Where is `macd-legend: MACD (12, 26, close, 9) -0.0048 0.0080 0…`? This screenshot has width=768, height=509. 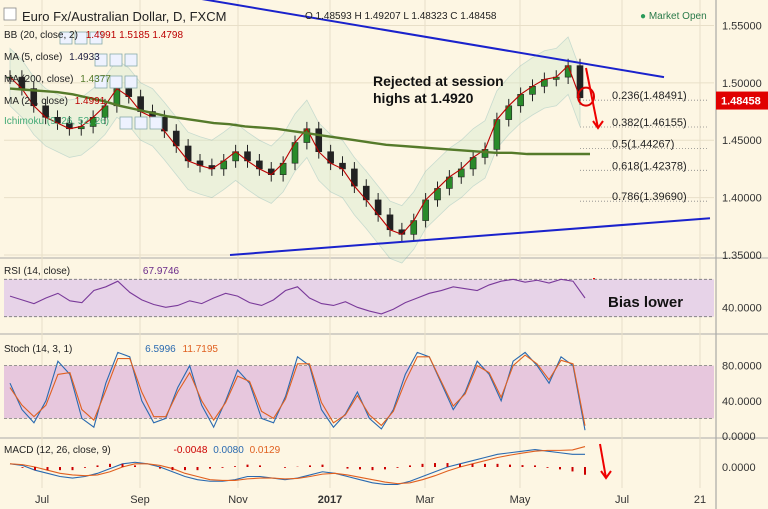 macd-legend: MACD (12, 26, close, 9) -0.0048 0.0080 0… is located at coordinates (142, 450).